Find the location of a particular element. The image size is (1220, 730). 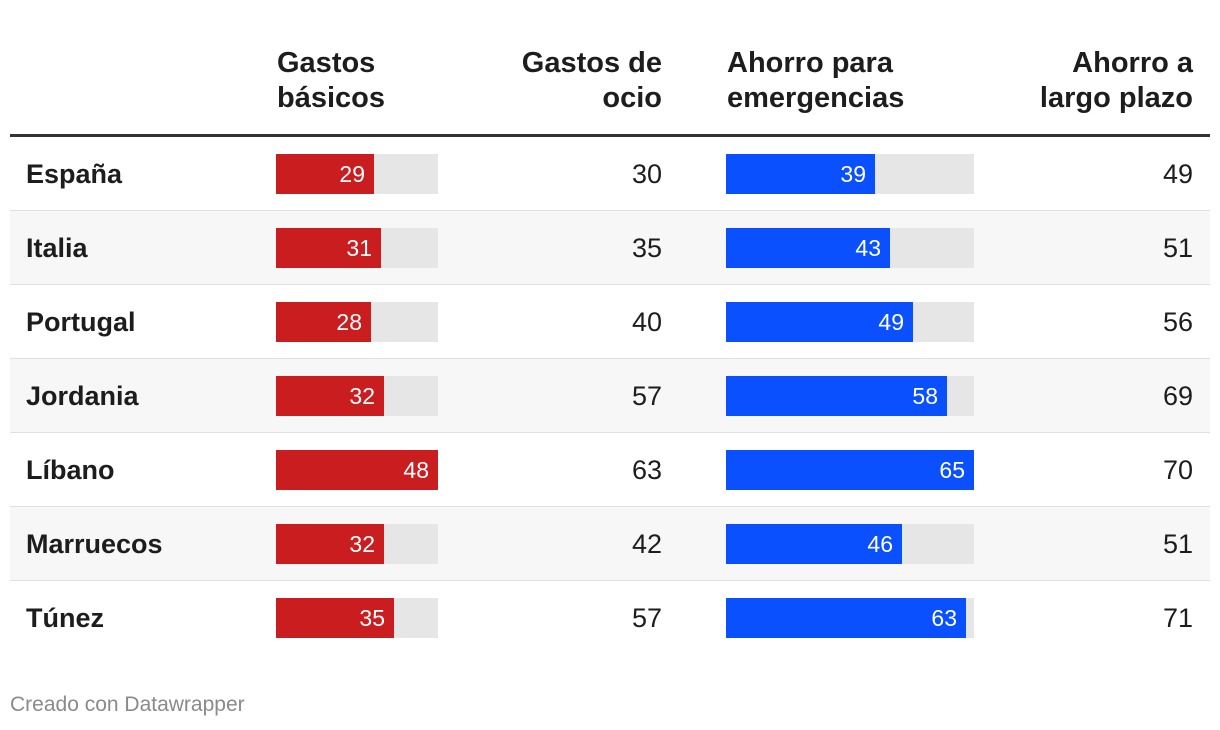

ahorro-emergencias-value-label: 46 is located at coordinates (880, 544).